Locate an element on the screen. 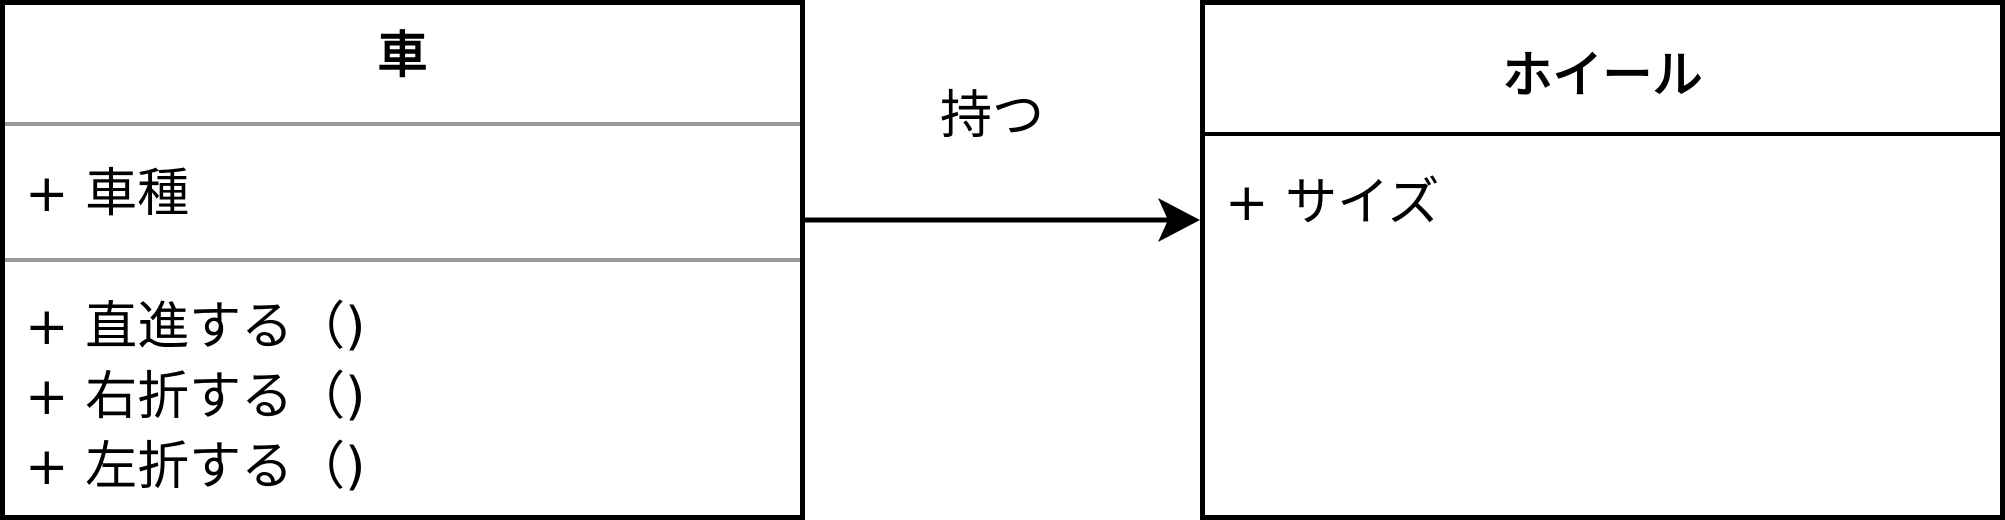 The image size is (2005, 520). class-wheel-attribute: + サイズ is located at coordinates (1332, 203).